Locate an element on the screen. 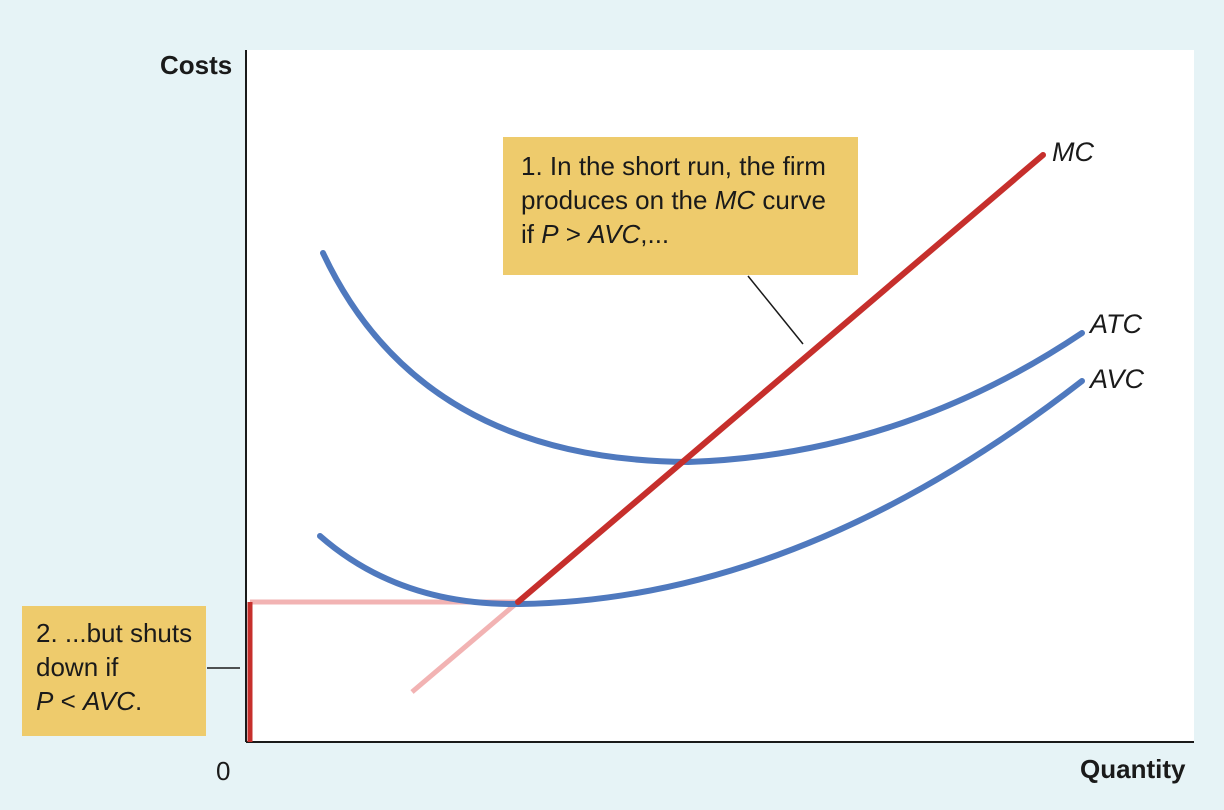 The image size is (1224, 810). mc-curve-label: MC is located at coordinates (1073, 152).